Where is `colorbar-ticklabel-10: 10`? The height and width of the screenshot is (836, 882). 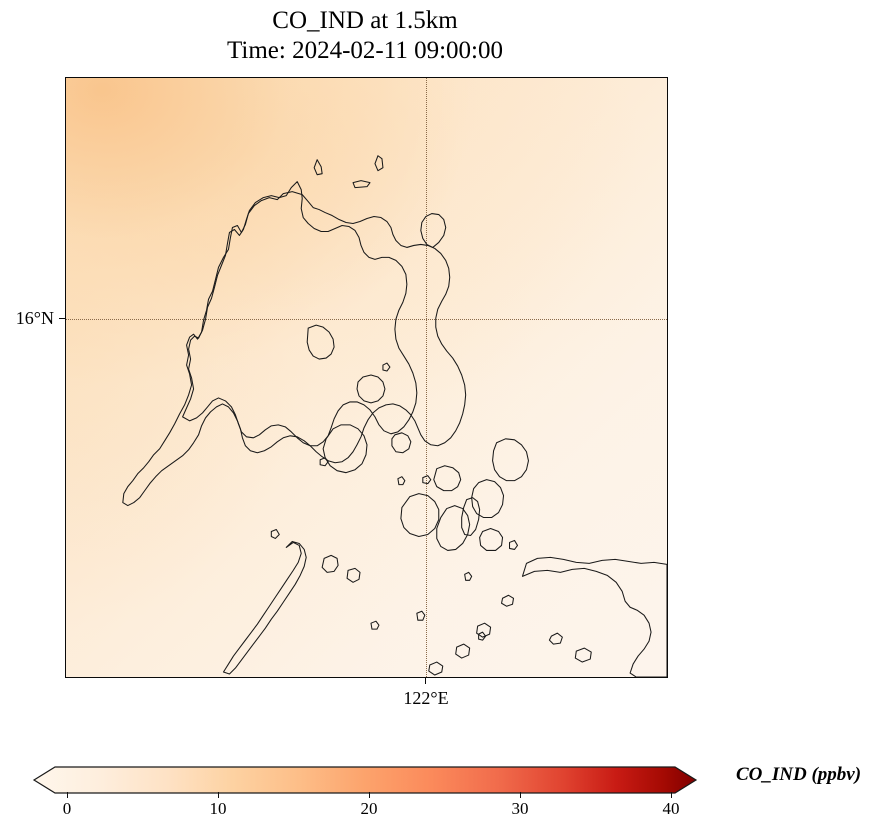 colorbar-ticklabel-10: 10 is located at coordinates (218, 808).